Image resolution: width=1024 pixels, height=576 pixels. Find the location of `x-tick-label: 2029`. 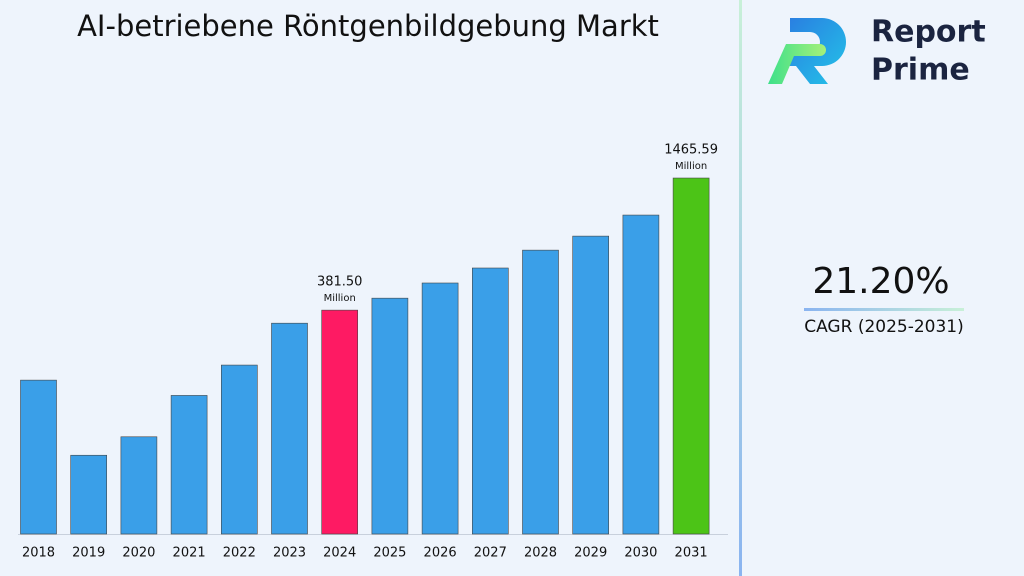

x-tick-label: 2029 is located at coordinates (590, 553).